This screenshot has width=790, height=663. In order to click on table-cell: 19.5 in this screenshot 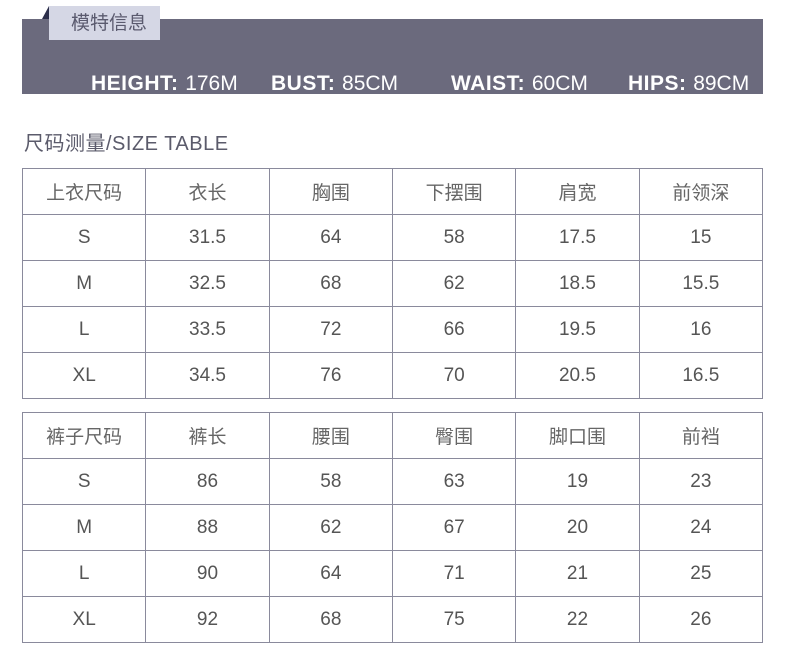, I will do `click(577, 329)`.